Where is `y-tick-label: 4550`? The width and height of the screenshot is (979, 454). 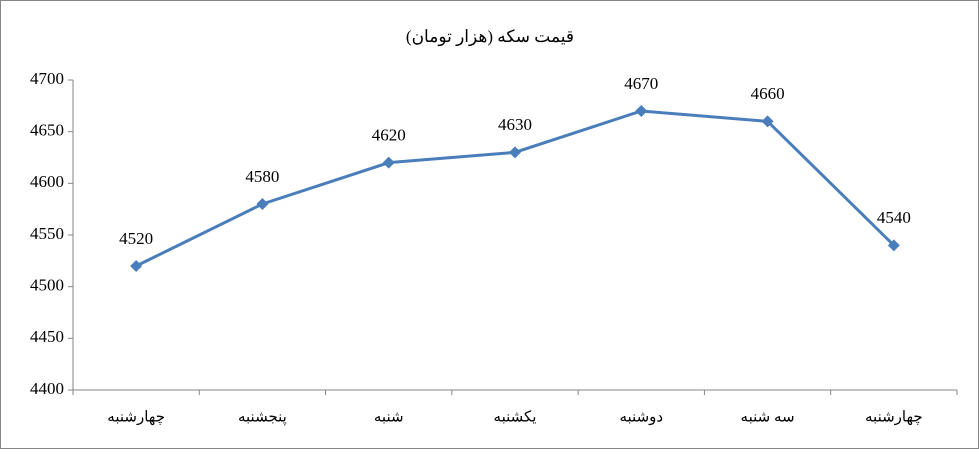
y-tick-label: 4550 is located at coordinates (47, 233).